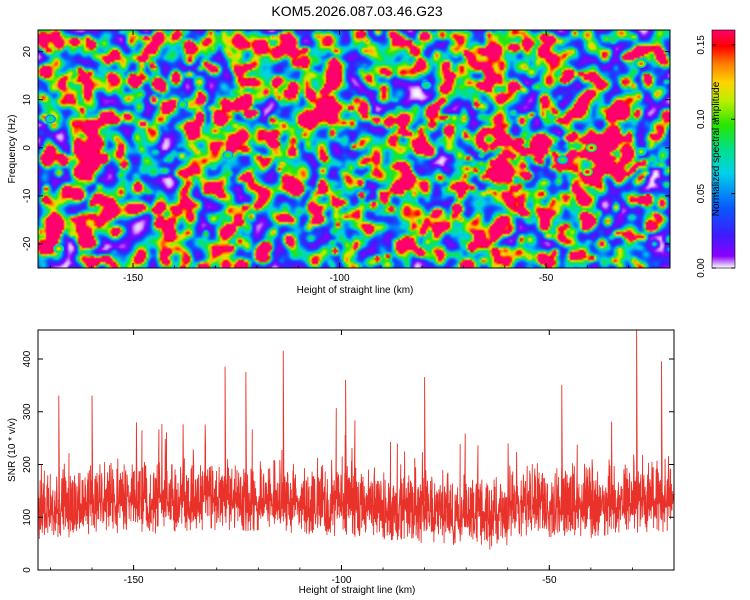 Image resolution: width=750 pixels, height=600 pixels. Describe the element at coordinates (716, 148) in the screenshot. I see `colorbar-label: Normalized spectral amplitude` at that location.